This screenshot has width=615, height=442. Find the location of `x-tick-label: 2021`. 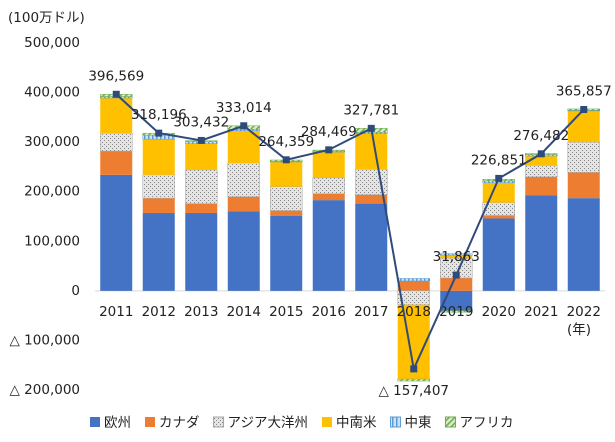

x-tick-label: 2021 is located at coordinates (541, 312).